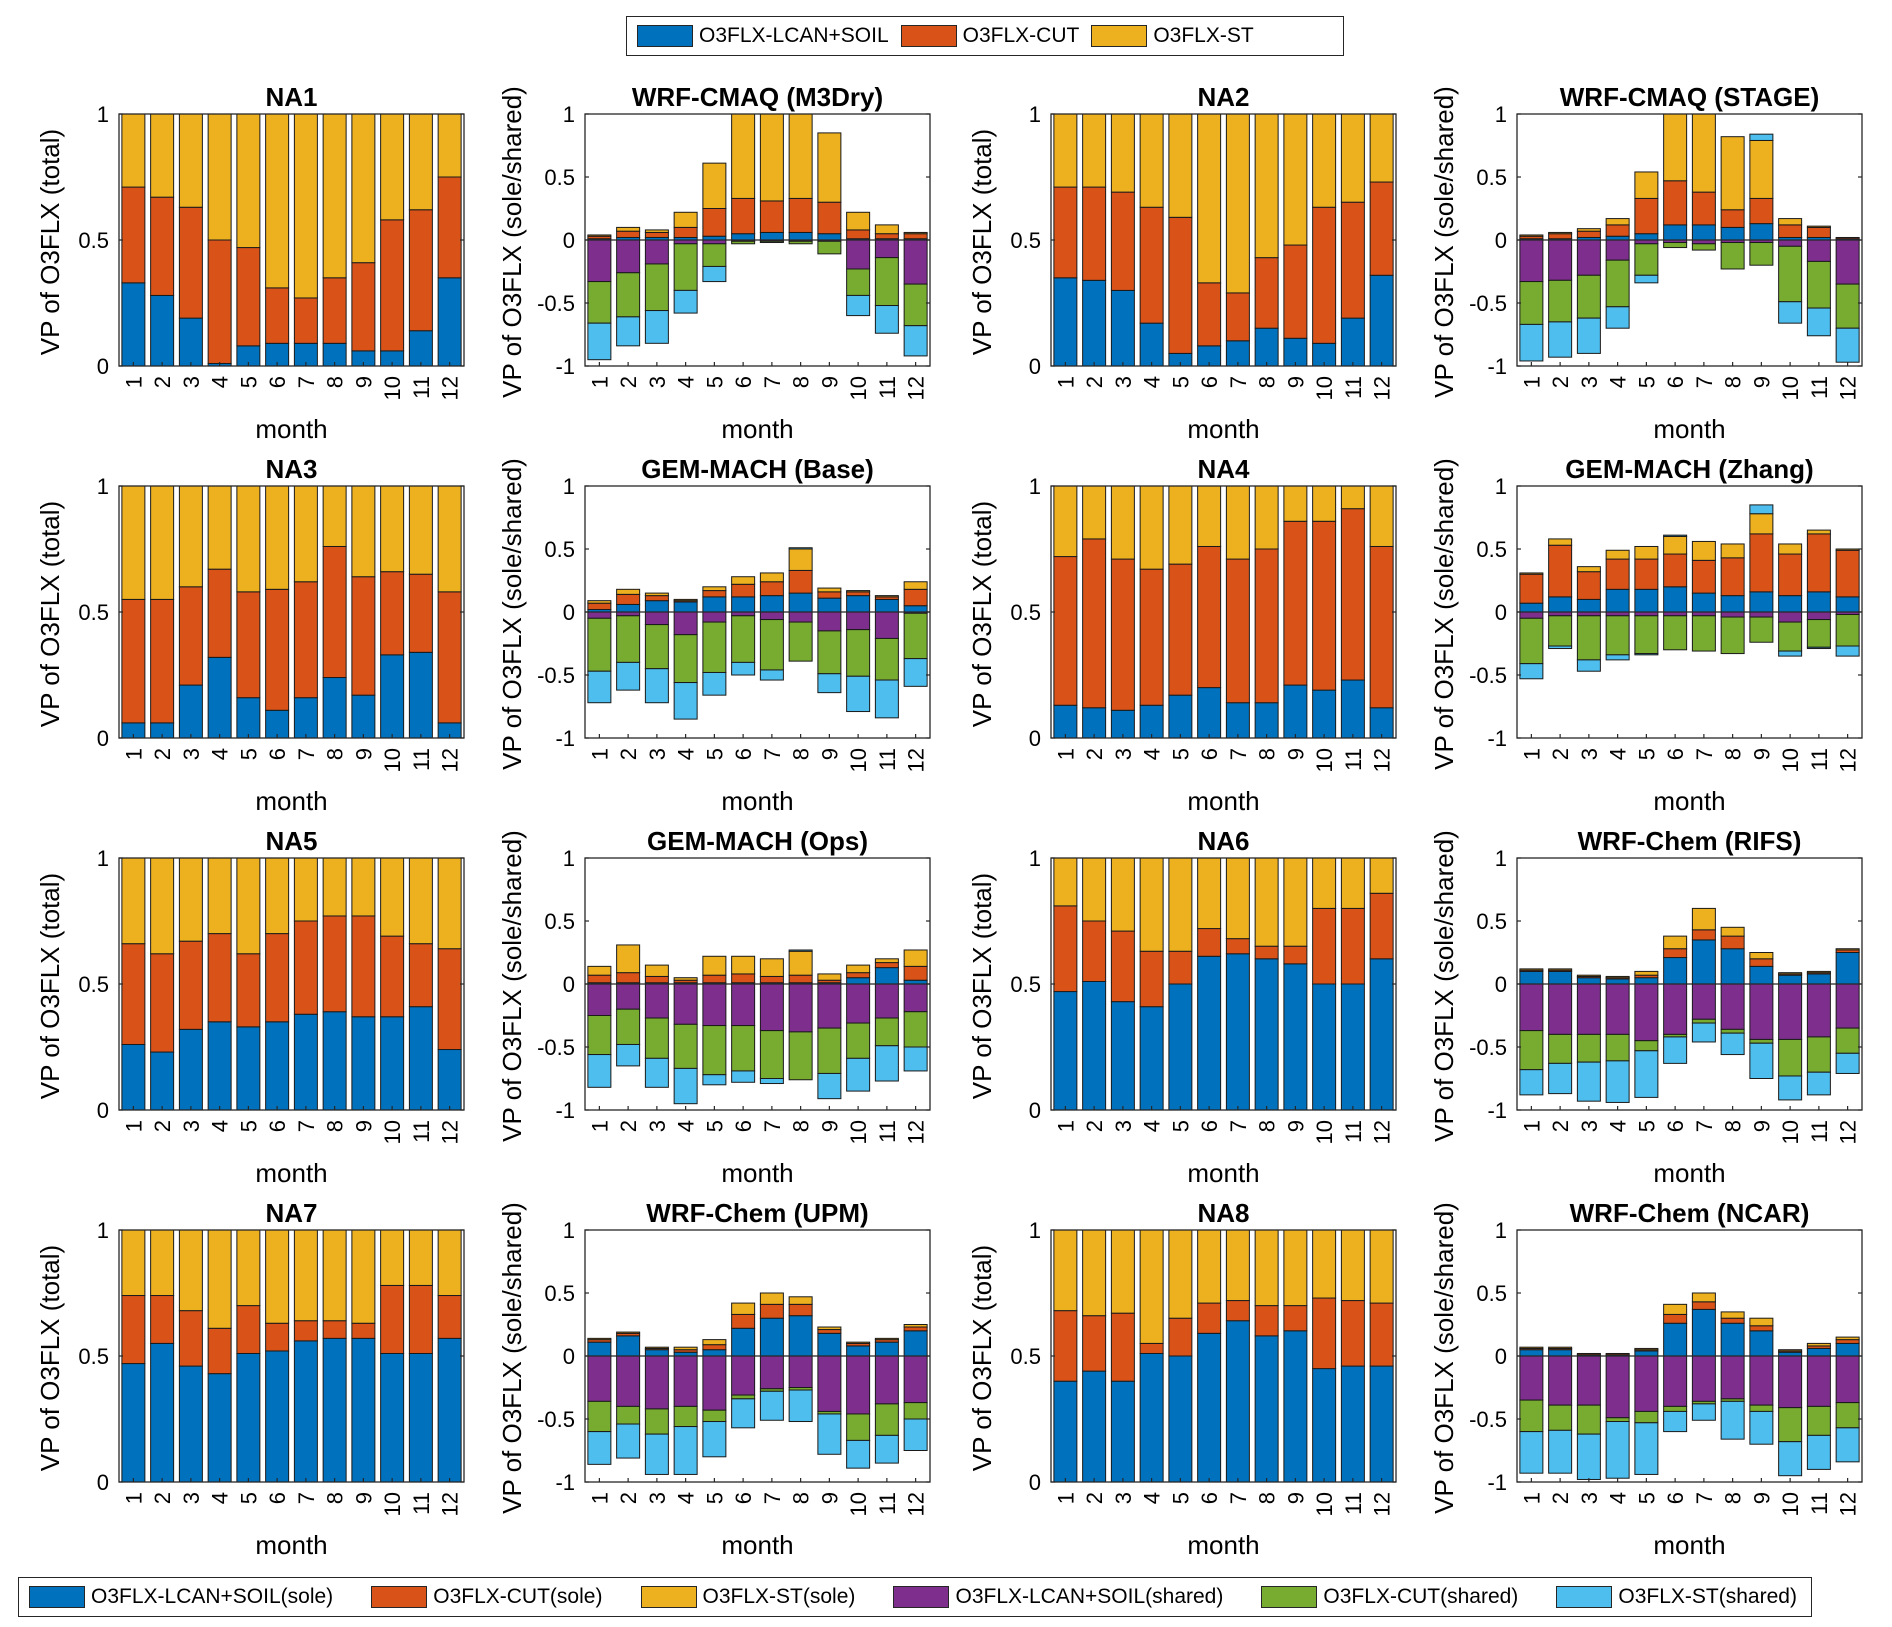  I want to click on x-tick-label: 7, so click(1238, 1498).